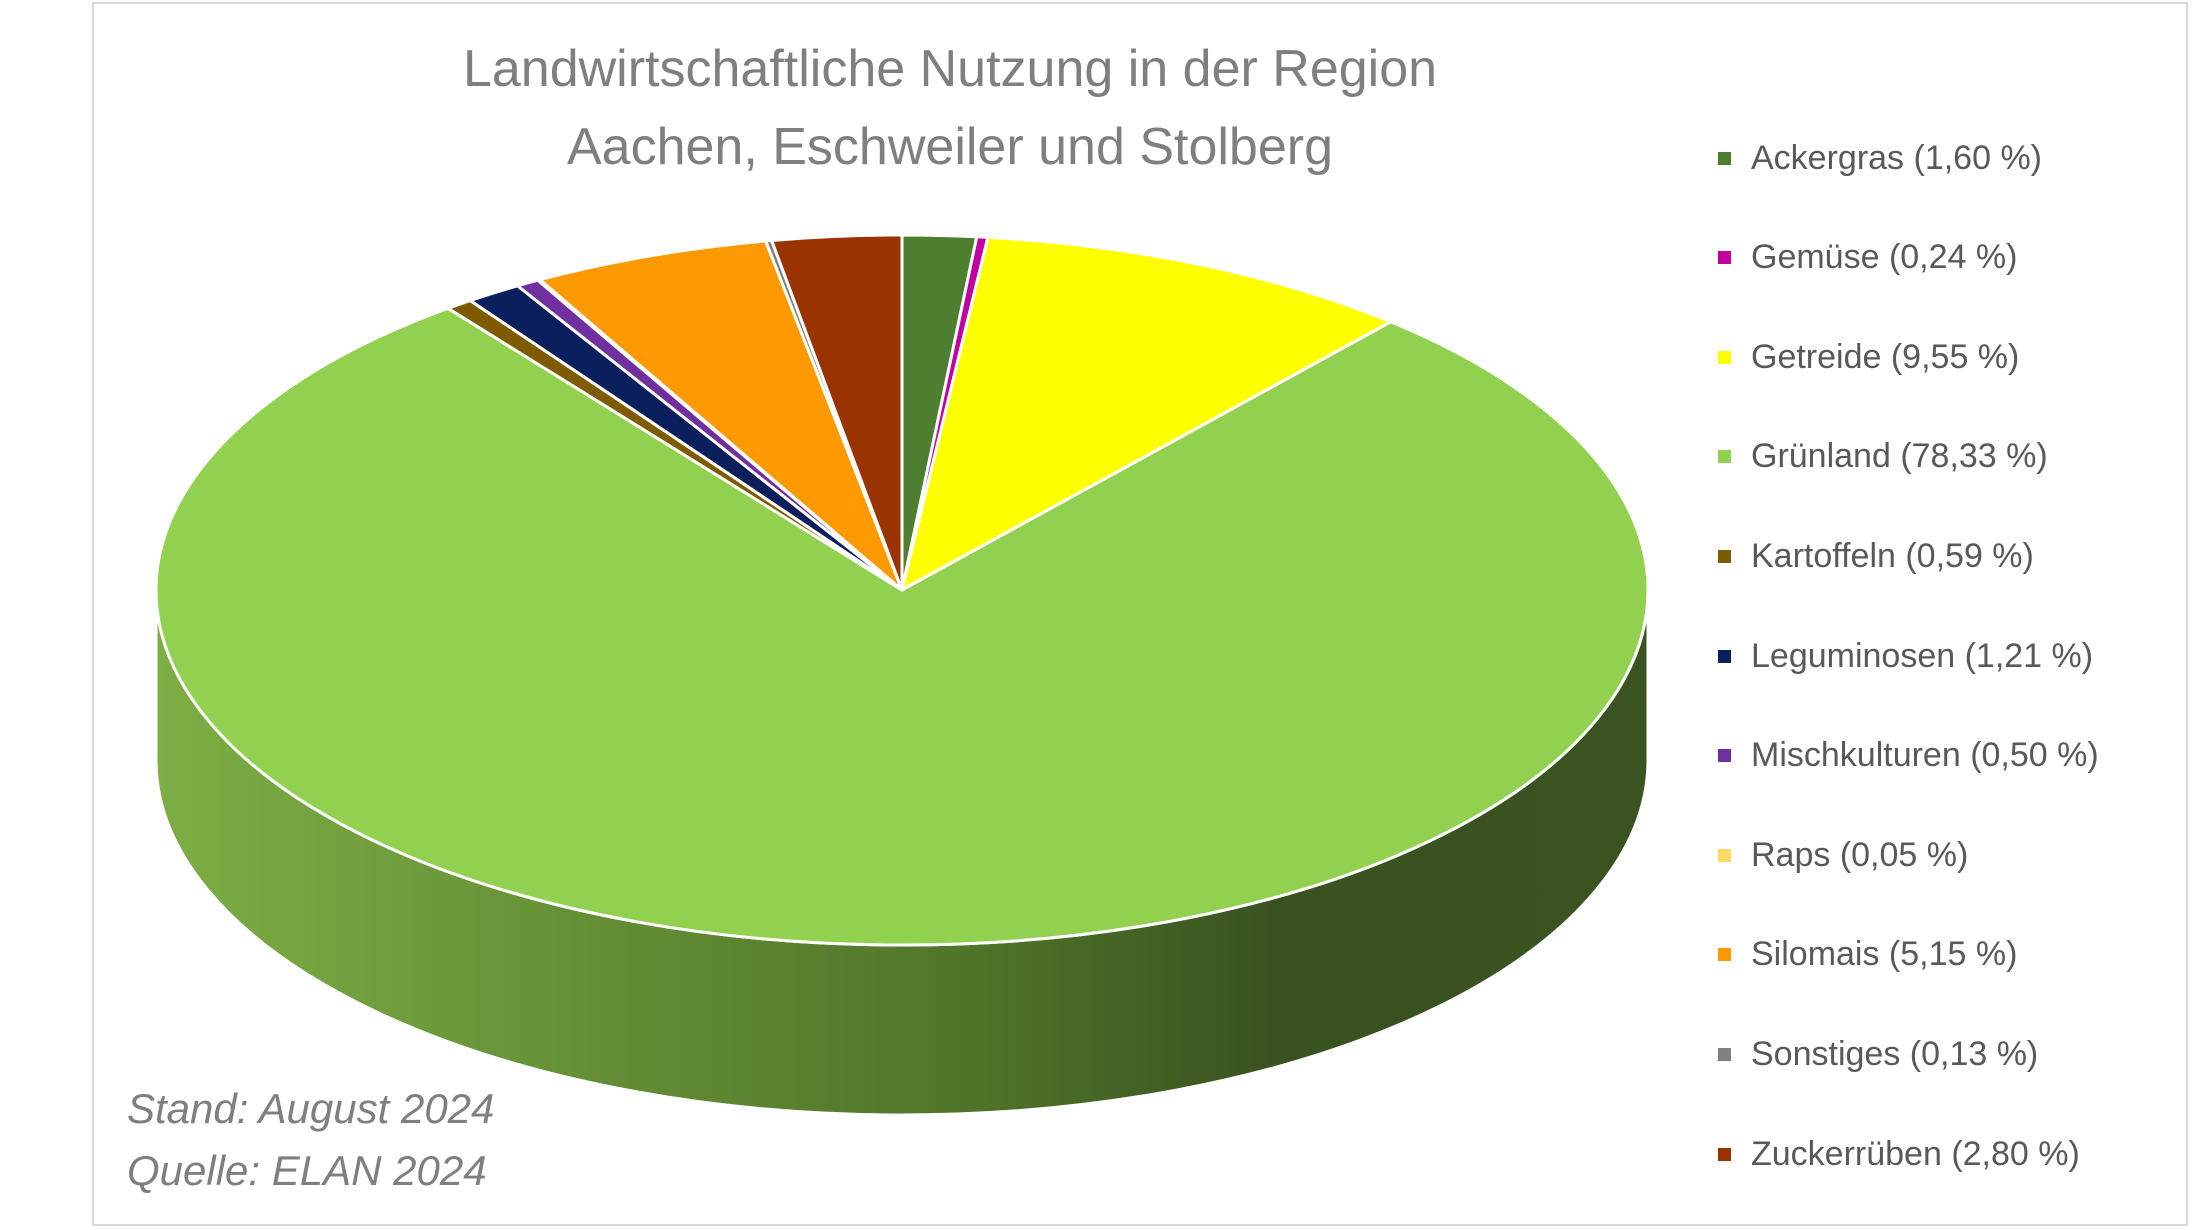 The height and width of the screenshot is (1230, 2203). I want to click on legend-item-leguminosen: Leguminosen (1,21 %), so click(1905, 656).